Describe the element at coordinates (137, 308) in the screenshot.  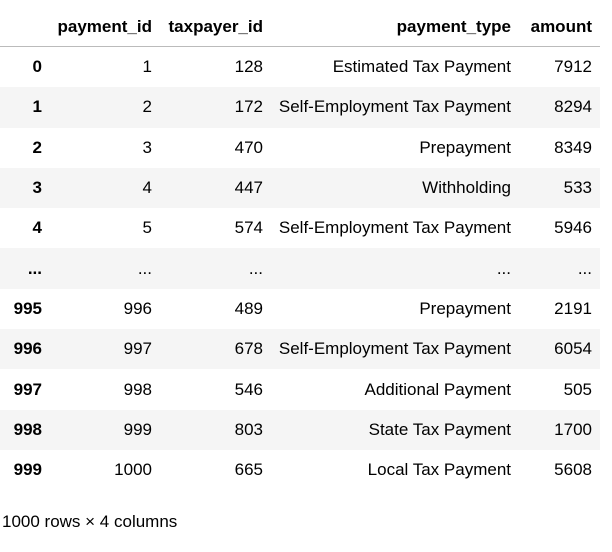
I see `cell: 996` at that location.